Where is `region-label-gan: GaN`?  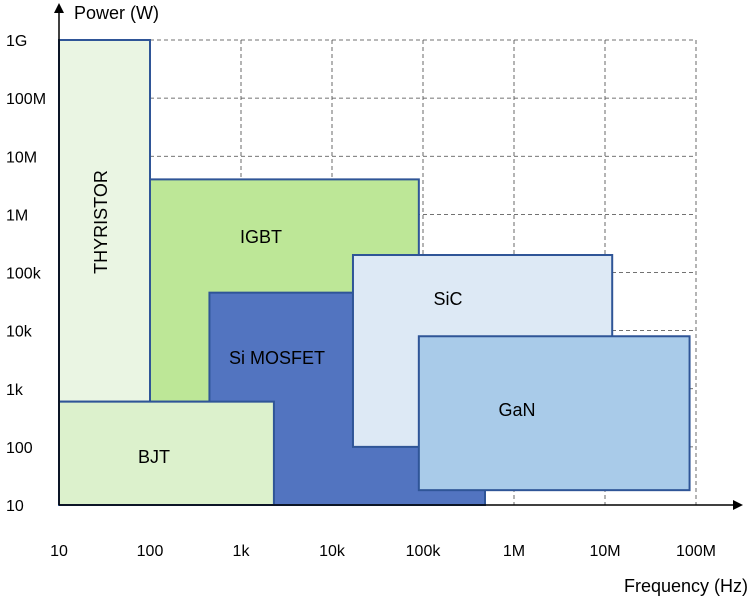
region-label-gan: GaN is located at coordinates (516, 410).